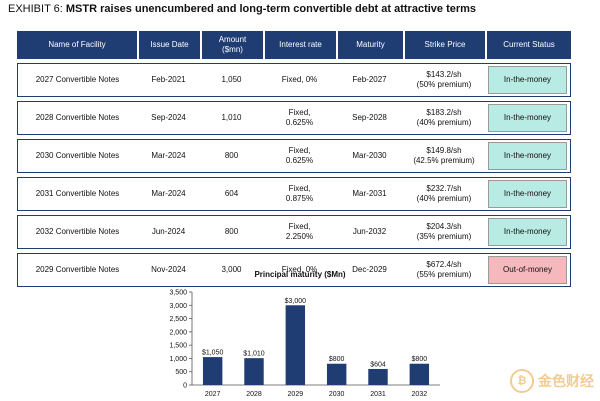 The height and width of the screenshot is (401, 600). I want to click on cell-facility: 2029 Convertible Notes, so click(77, 270).